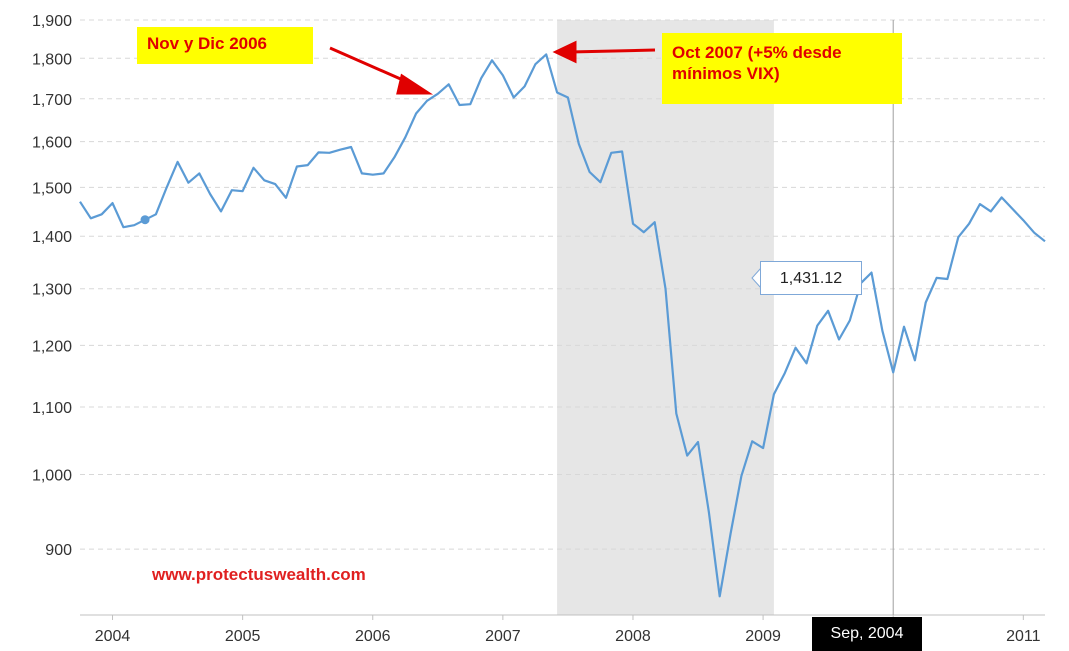 This screenshot has width=1069, height=651. Describe the element at coordinates (52, 143) in the screenshot. I see `y-tick-label: 1,600` at that location.